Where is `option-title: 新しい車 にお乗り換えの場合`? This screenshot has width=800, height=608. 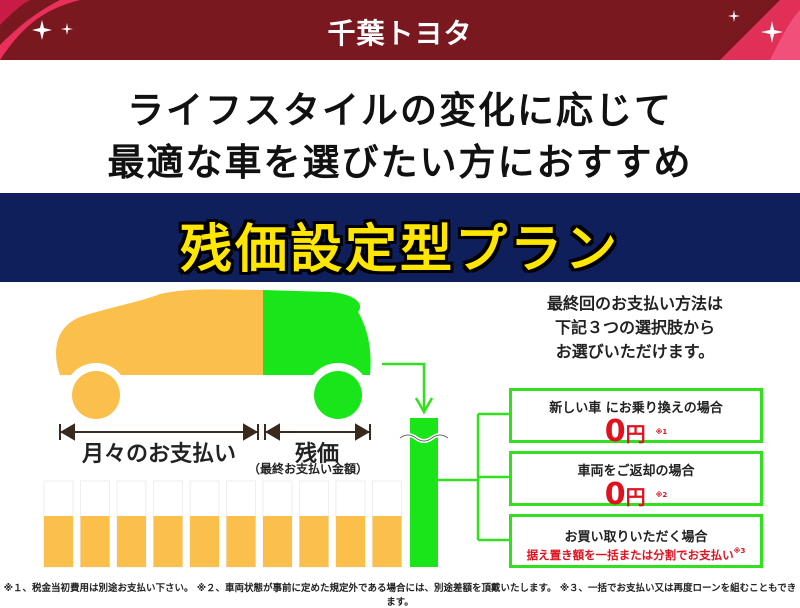 option-title: 新しい車 にお乗り換えの場合 is located at coordinates (636, 408).